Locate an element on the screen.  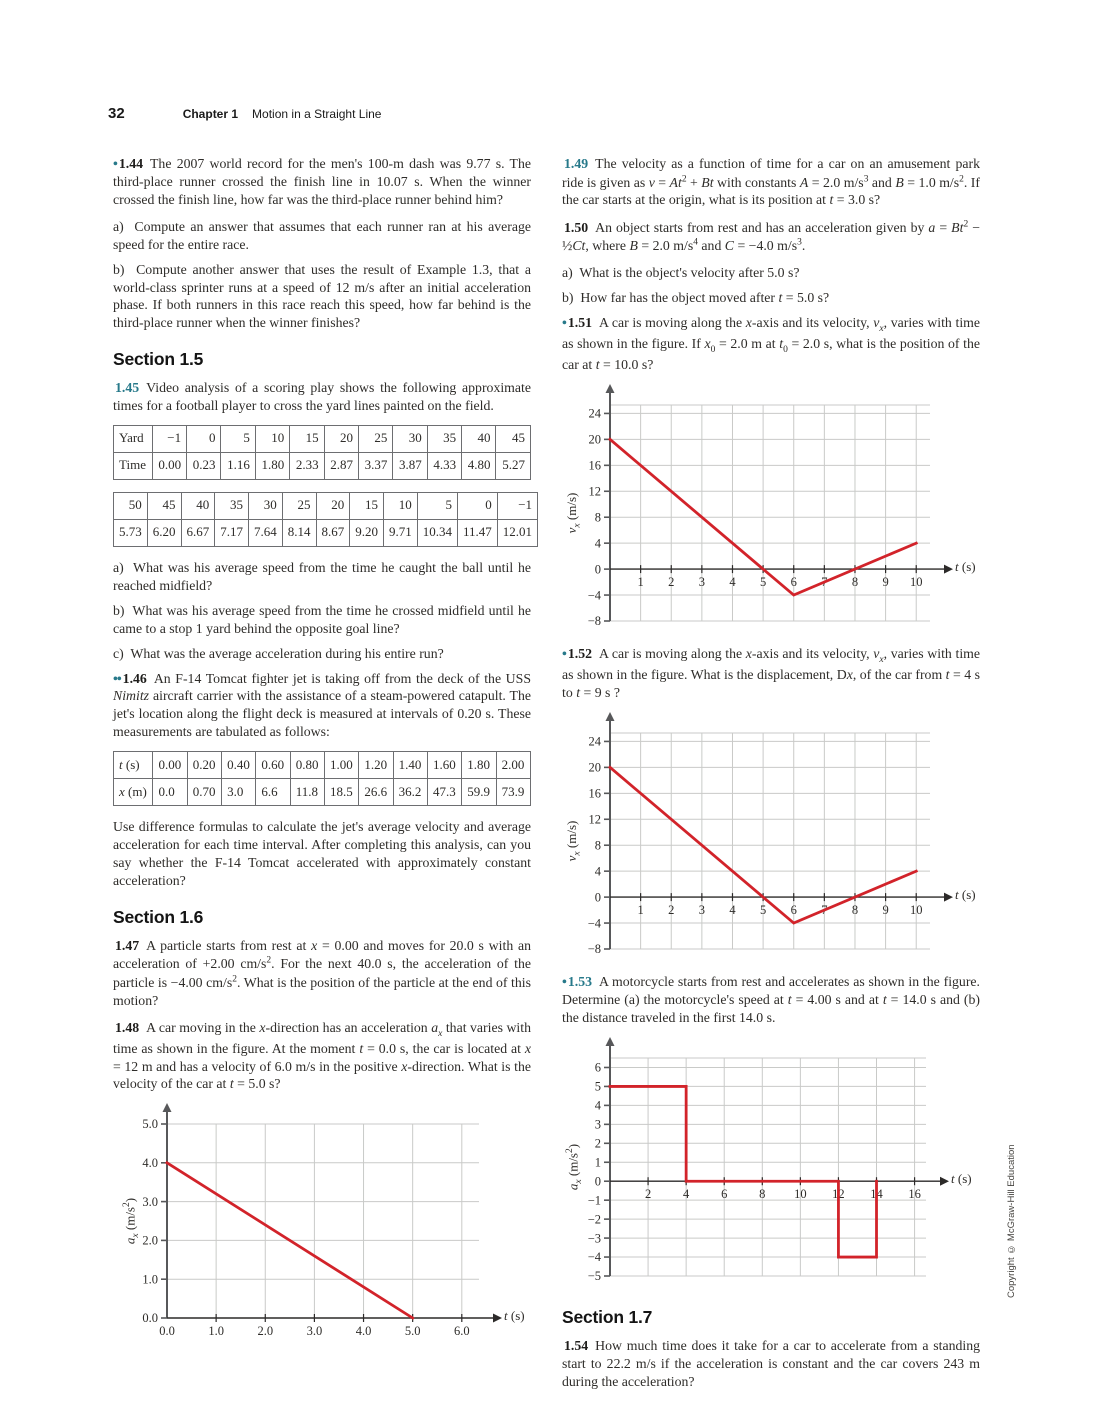
table-cell: 47.3 is located at coordinates (444, 792).